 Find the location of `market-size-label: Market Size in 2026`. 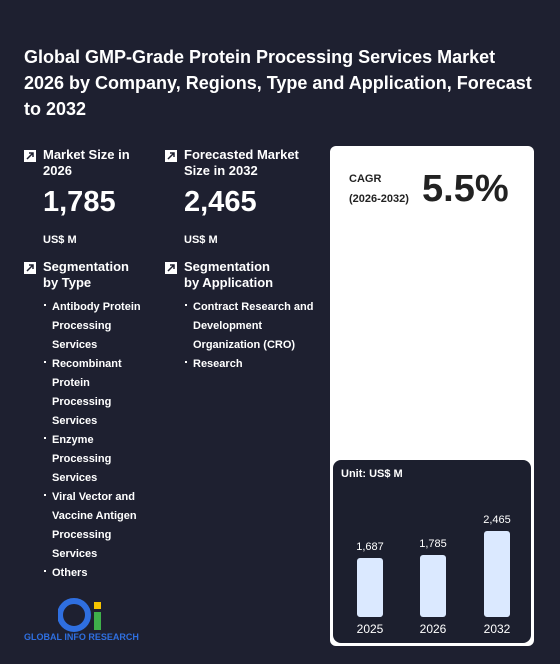

market-size-label: Market Size in 2026 is located at coordinates (86, 162).